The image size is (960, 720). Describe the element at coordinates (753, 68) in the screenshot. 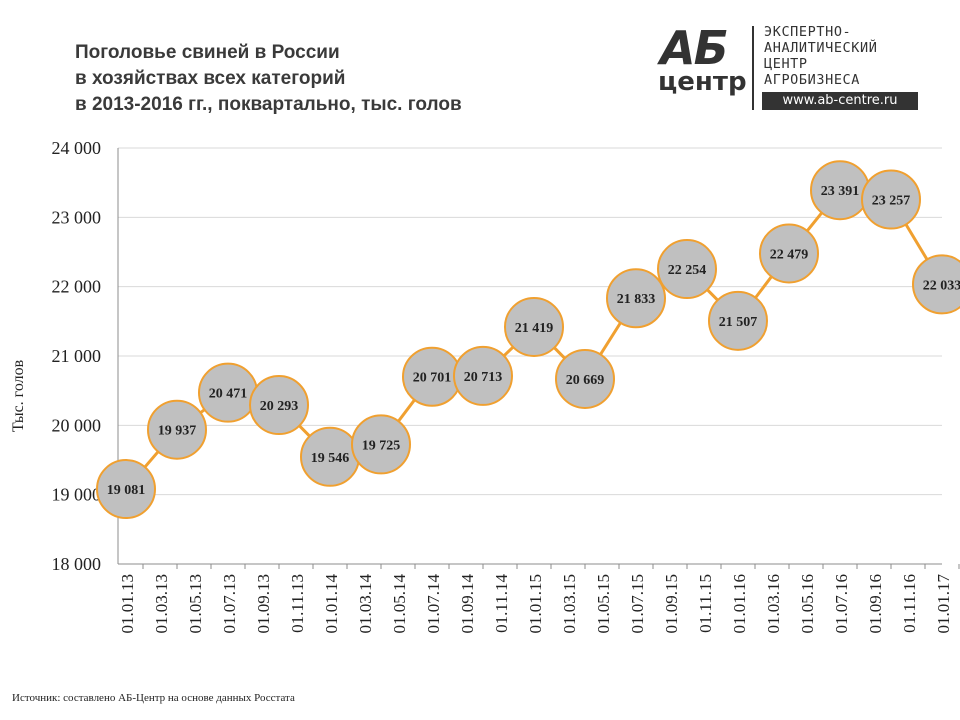

I see `logo-separator` at that location.